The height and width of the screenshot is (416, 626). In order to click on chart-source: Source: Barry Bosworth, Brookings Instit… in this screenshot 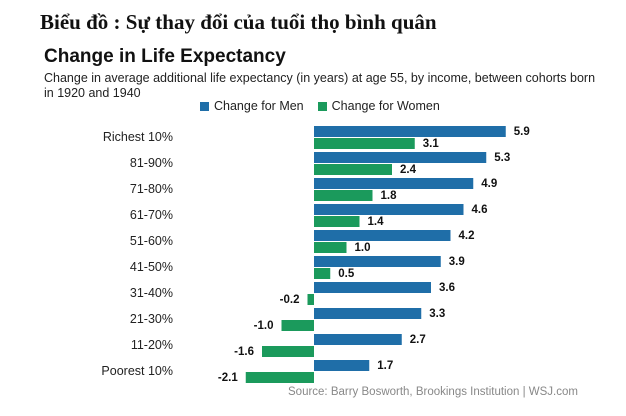, I will do `click(433, 392)`.